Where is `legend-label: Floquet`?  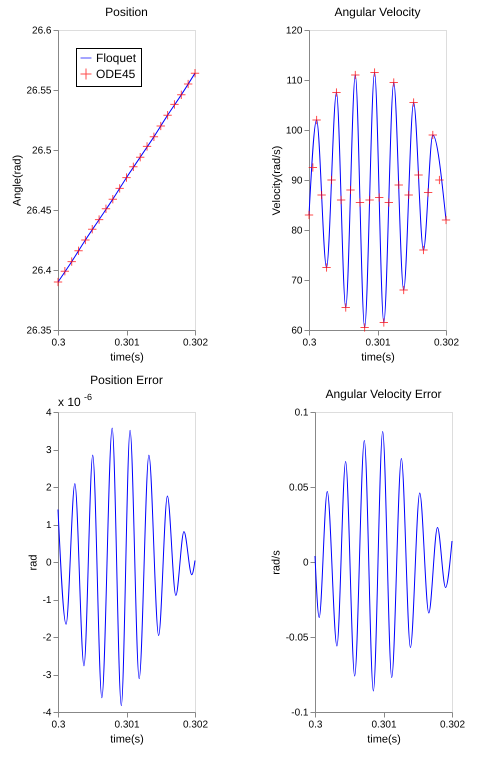
legend-label: Floquet is located at coordinates (116, 58).